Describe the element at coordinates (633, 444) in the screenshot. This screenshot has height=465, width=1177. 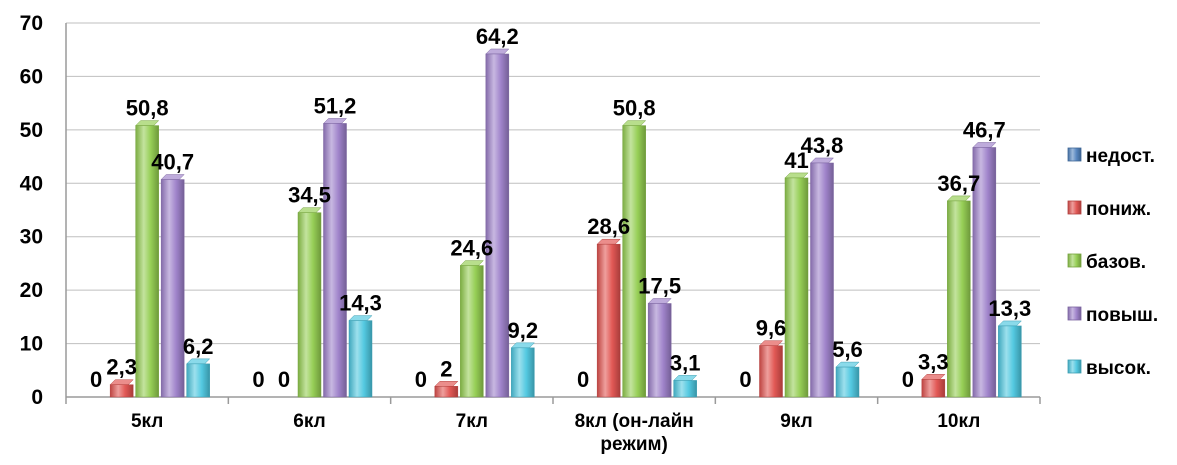
I see `x-category-label: режим)` at that location.